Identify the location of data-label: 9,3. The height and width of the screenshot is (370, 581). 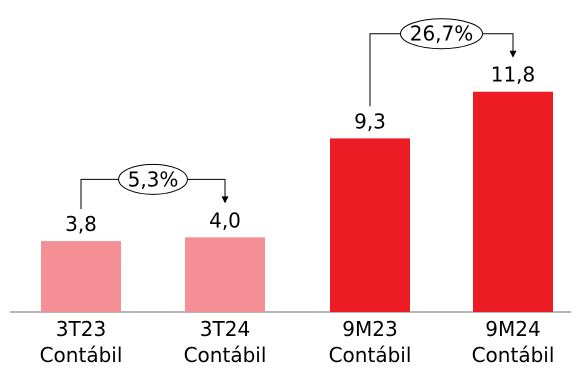
(370, 121).